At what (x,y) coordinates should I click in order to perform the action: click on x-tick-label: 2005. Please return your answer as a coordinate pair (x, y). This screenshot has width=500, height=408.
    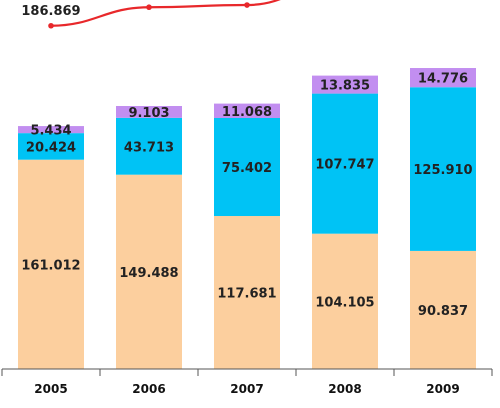
    Looking at the image, I should click on (50, 389).